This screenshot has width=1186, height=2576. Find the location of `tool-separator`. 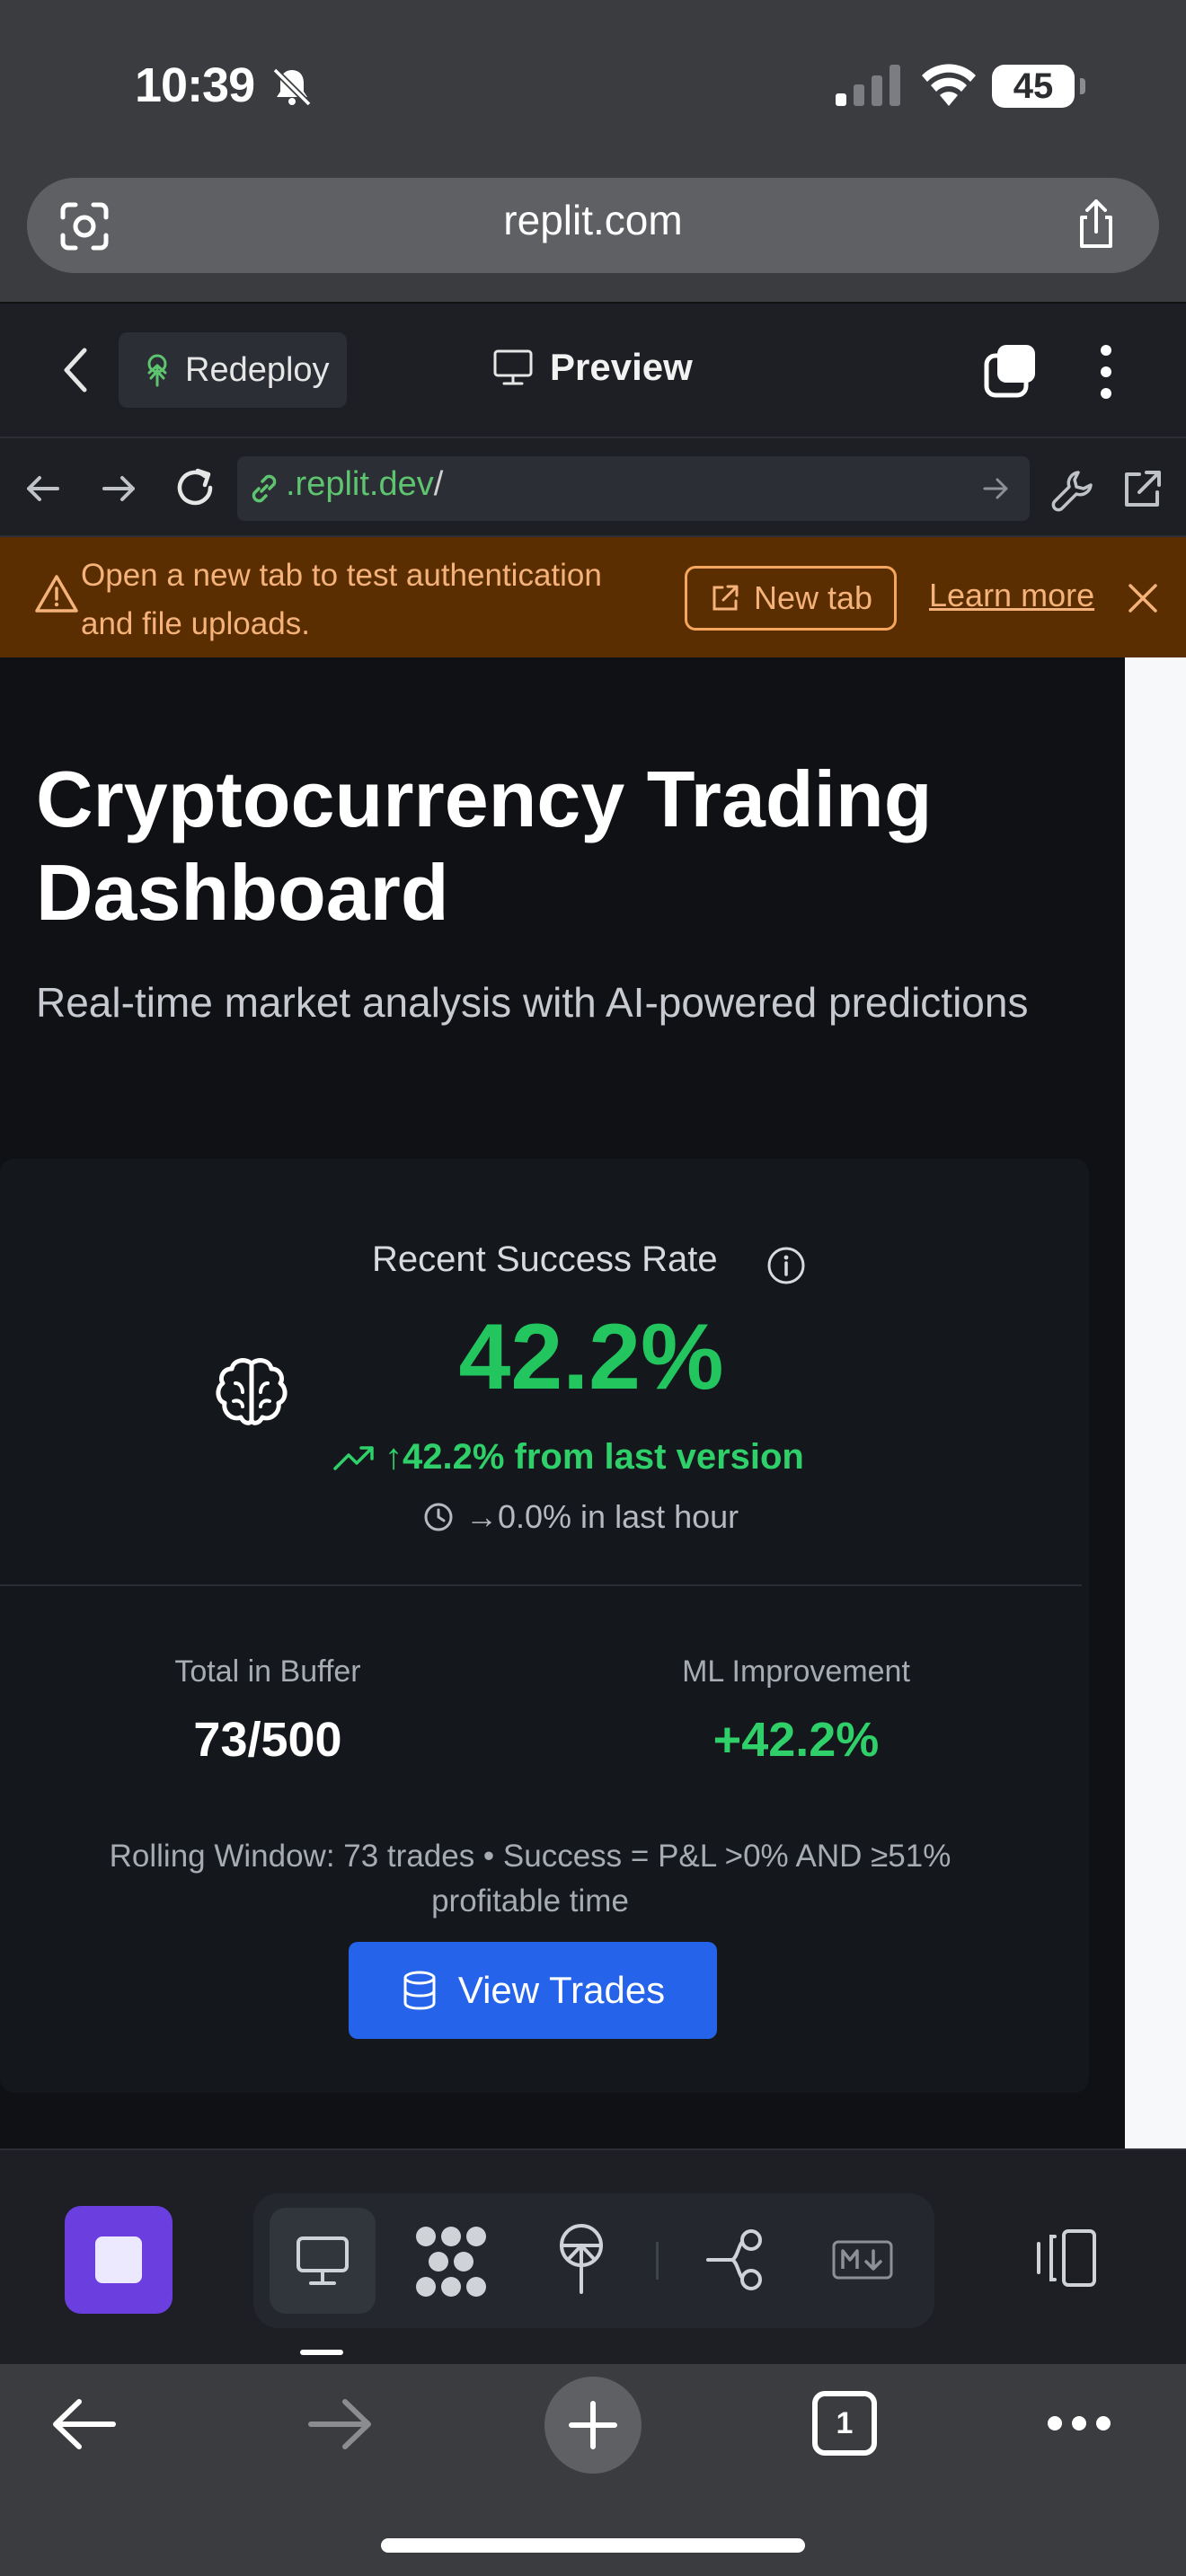

tool-separator is located at coordinates (657, 2261).